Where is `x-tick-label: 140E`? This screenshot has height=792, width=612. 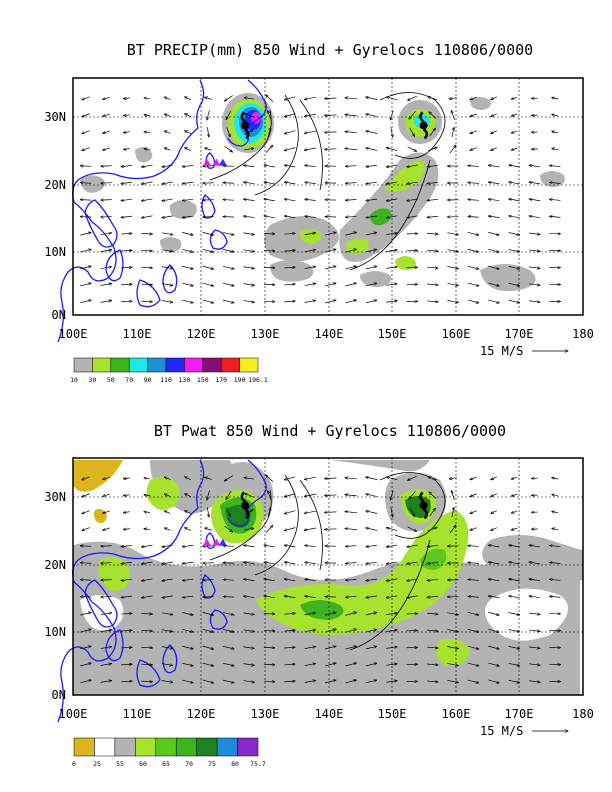
x-tick-label: 140E is located at coordinates (329, 334).